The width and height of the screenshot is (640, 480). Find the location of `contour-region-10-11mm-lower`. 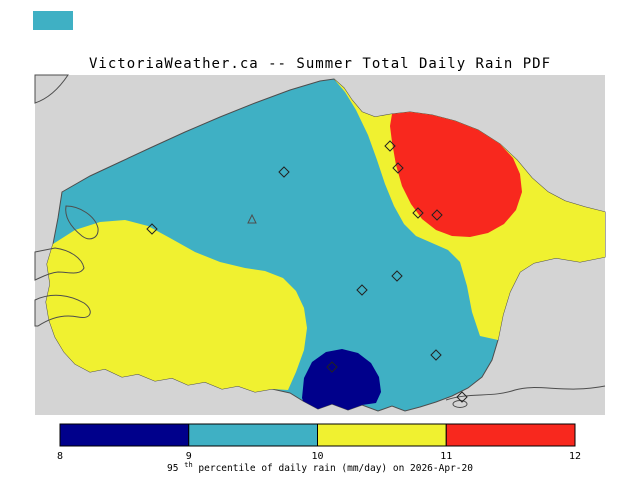

contour-region-10-11mm-lower is located at coordinates (176, 306).